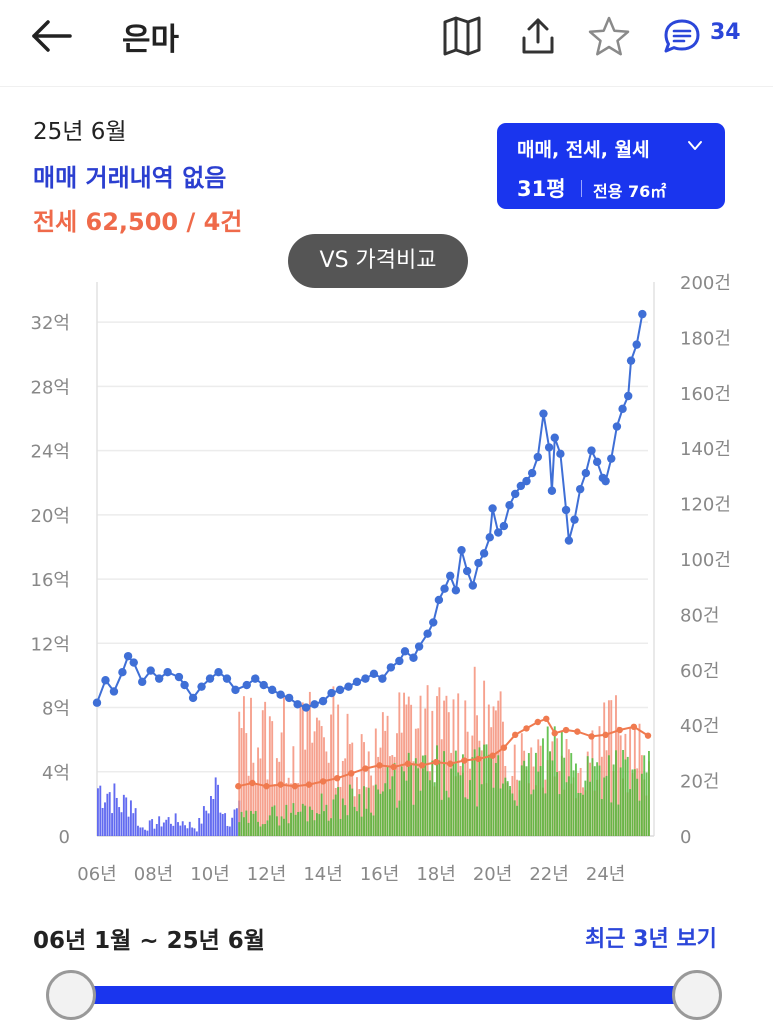  I want to click on range-slider-track, so click(381, 995).